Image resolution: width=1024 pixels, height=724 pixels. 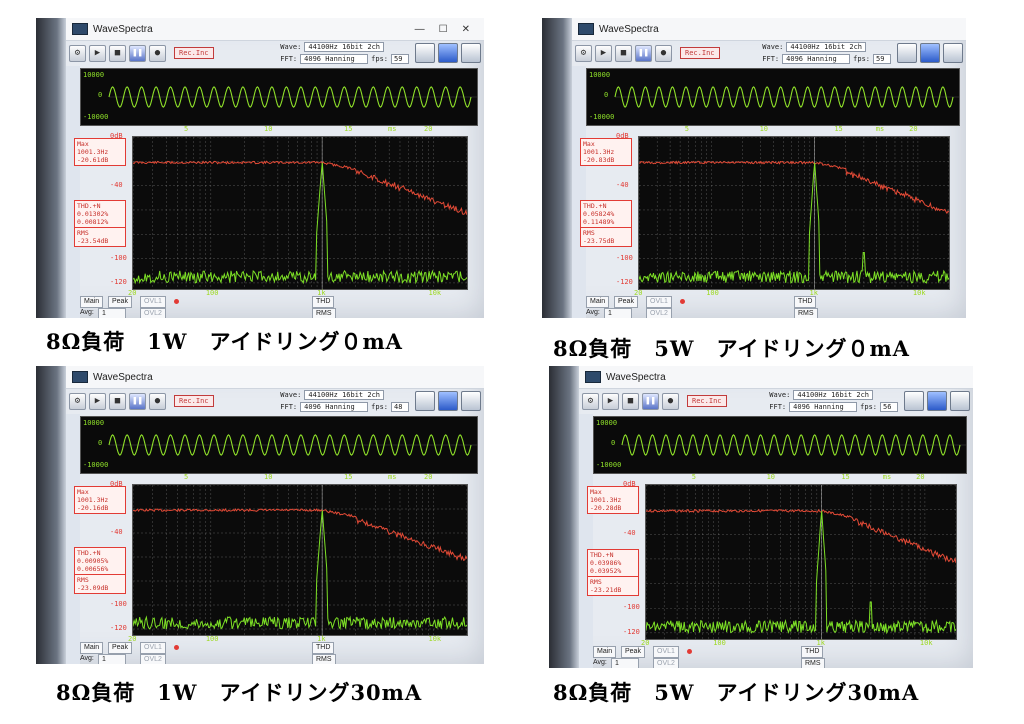 I want to click on spectrum-view, so click(x=801, y=562).